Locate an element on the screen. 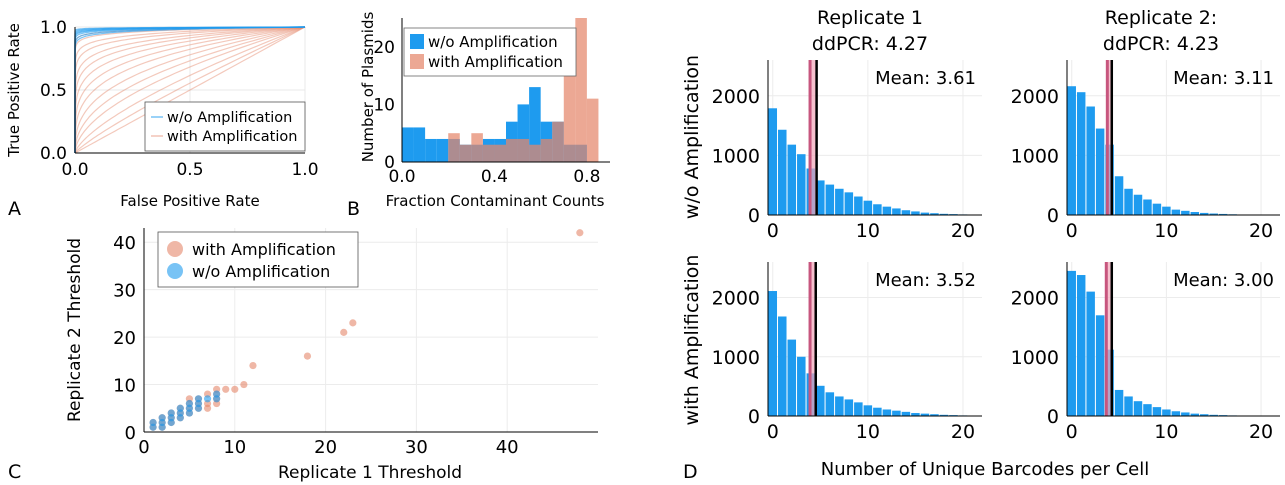 Image resolution: width=1285 pixels, height=485 pixels. legend-label: w/o Amplification is located at coordinates (229, 118).